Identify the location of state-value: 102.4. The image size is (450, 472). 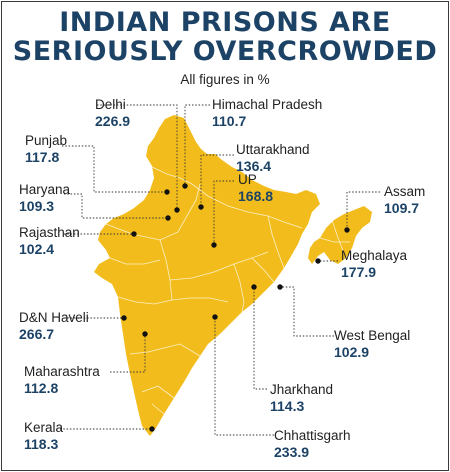
(37, 249).